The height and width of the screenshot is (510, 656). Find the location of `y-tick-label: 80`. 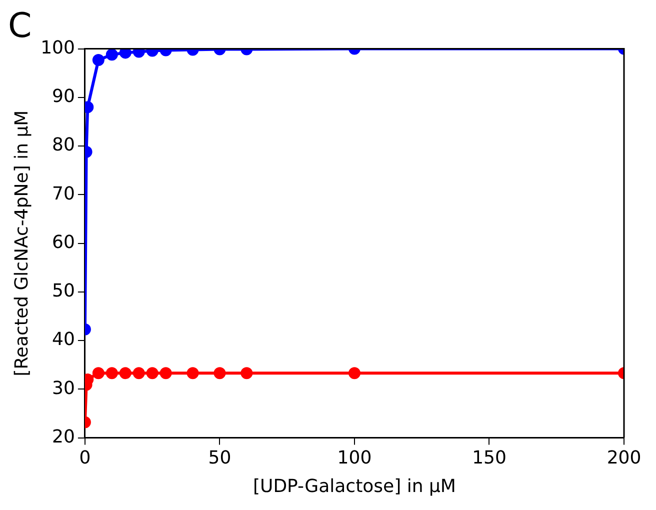

y-tick-label: 80 is located at coordinates (63, 145).